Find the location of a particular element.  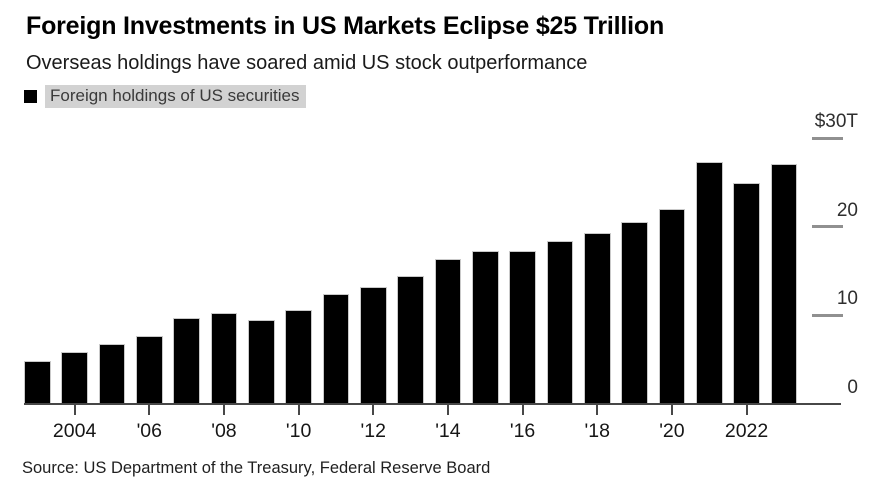

x-tick-2010 is located at coordinates (298, 410).